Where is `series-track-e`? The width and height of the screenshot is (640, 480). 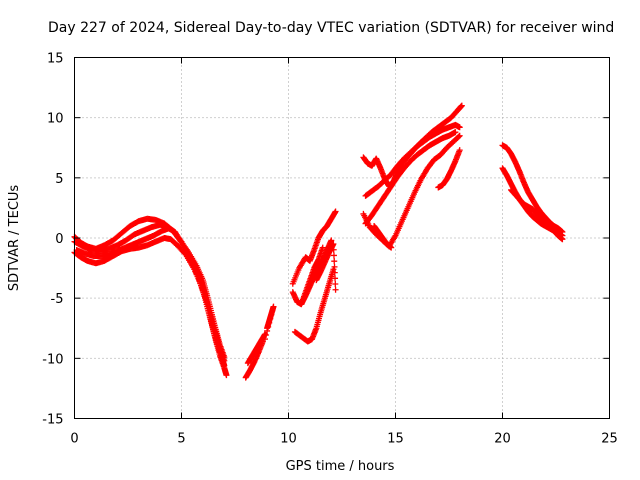
series-track-e is located at coordinates (254, 359).